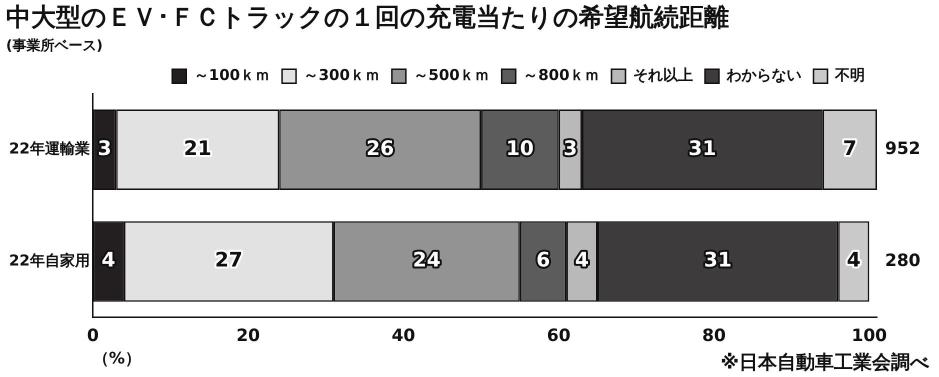 The width and height of the screenshot is (939, 377). Describe the element at coordinates (248, 336) in the screenshot. I see `x-tick-label: 20` at that location.